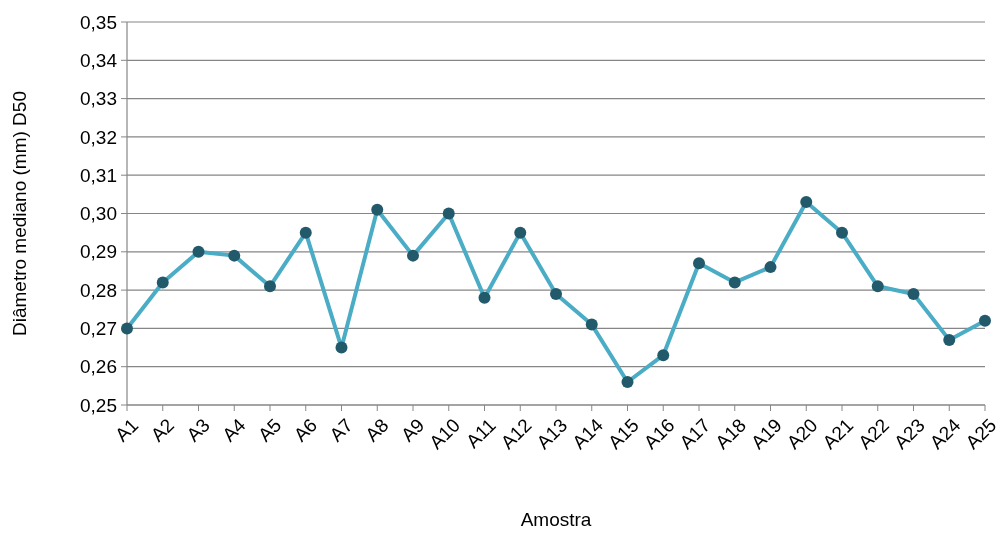  What do you see at coordinates (556, 519) in the screenshot?
I see `x-axis-title: Amostra` at bounding box center [556, 519].